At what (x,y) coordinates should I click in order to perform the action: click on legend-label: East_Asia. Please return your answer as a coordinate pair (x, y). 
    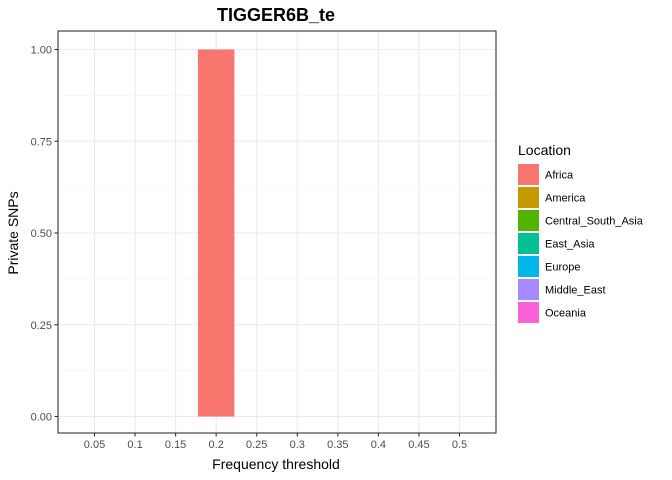
    Looking at the image, I should click on (570, 245).